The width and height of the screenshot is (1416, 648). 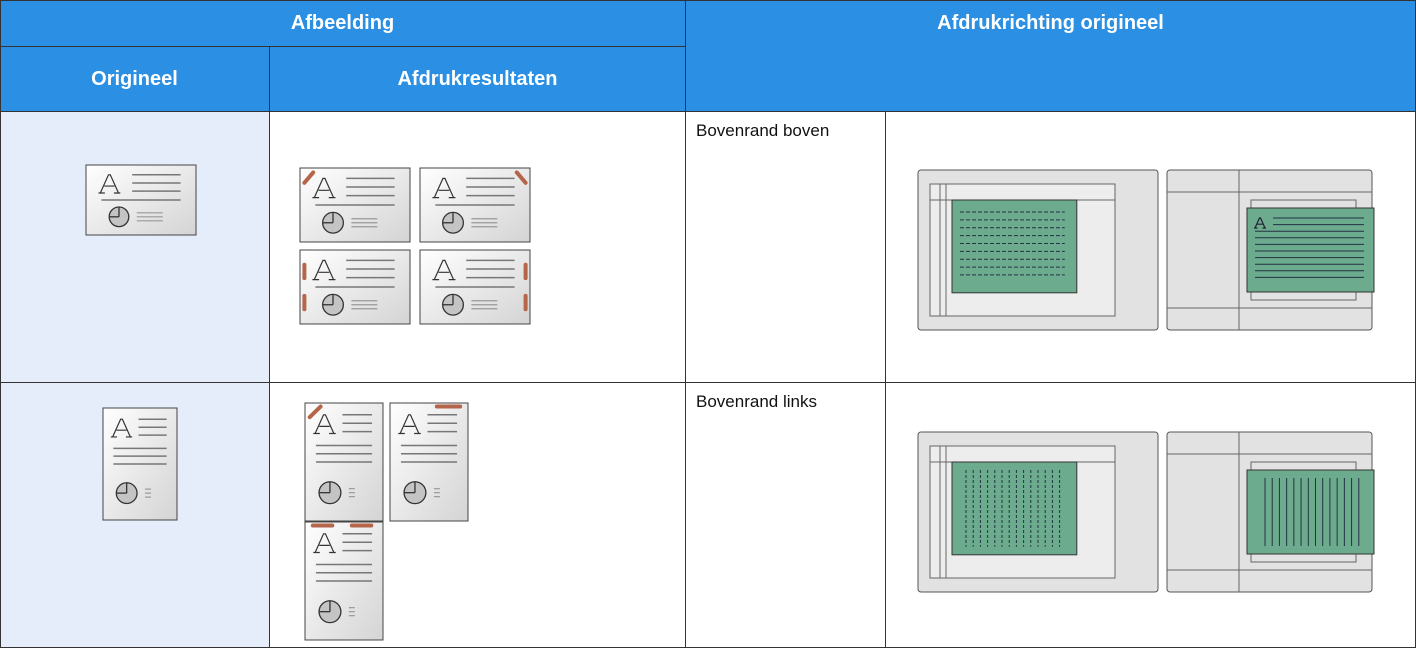 I want to click on header-column: Origineel, so click(x=135, y=79).